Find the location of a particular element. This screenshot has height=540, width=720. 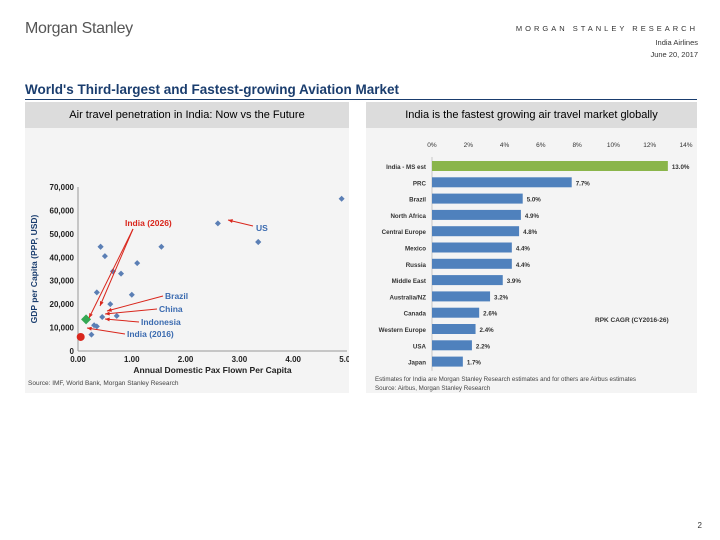

arrow-india-2026 is located at coordinates (116, 267).